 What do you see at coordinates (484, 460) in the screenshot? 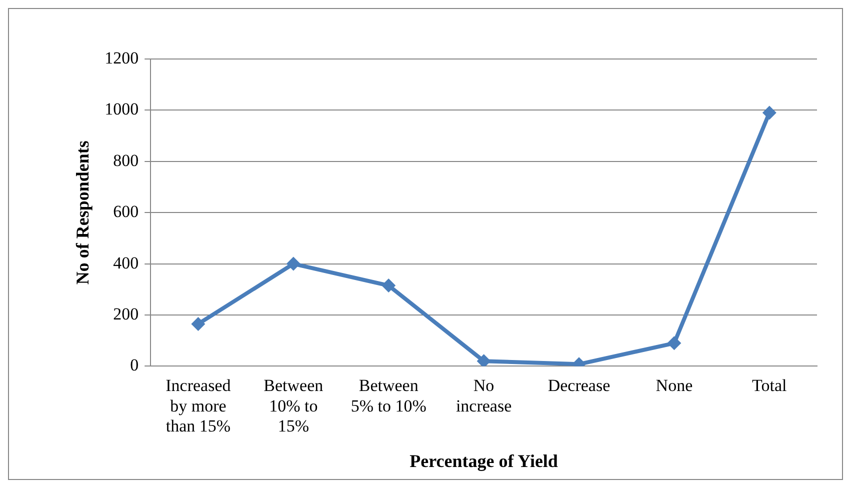
I see `x-axis-title: Percentage of Yield` at bounding box center [484, 460].